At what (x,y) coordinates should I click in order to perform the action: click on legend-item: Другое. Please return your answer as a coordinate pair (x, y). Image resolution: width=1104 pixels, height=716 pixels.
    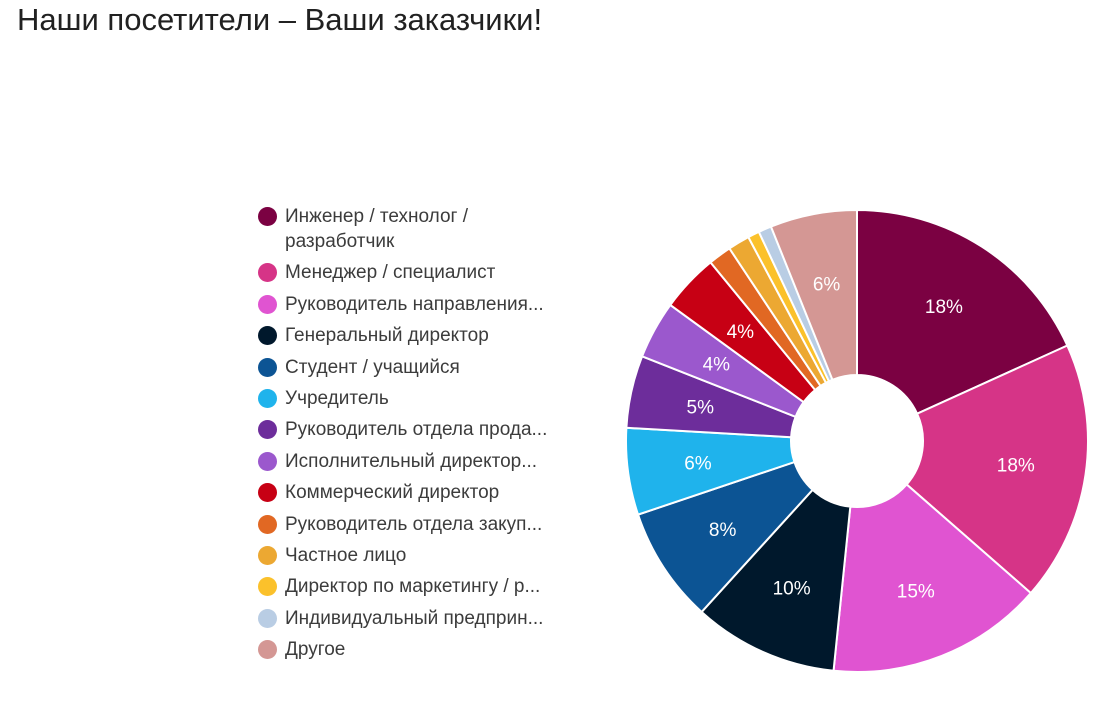
    Looking at the image, I should click on (408, 649).